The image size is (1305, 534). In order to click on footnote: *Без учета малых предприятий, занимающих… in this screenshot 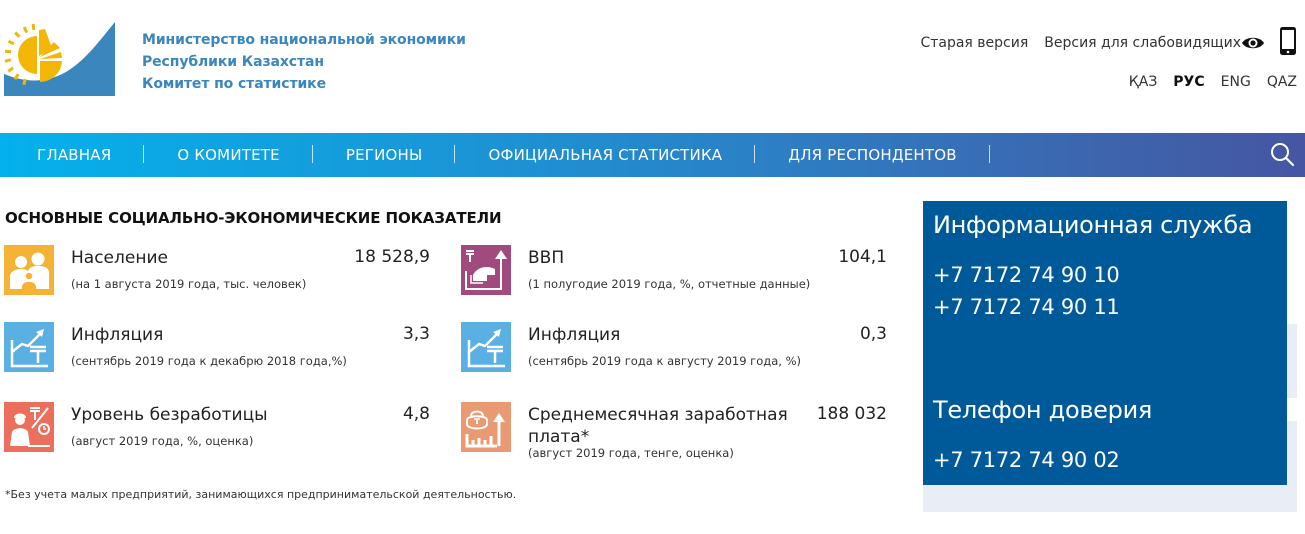, I will do `click(261, 494)`.